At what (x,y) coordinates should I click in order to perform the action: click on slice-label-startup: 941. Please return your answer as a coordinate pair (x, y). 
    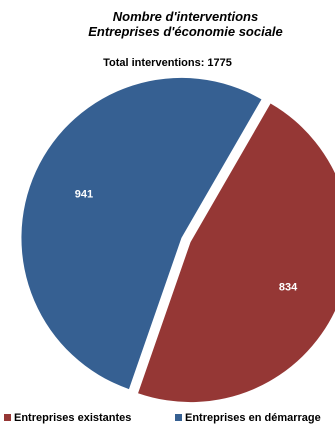
    Looking at the image, I should click on (84, 194).